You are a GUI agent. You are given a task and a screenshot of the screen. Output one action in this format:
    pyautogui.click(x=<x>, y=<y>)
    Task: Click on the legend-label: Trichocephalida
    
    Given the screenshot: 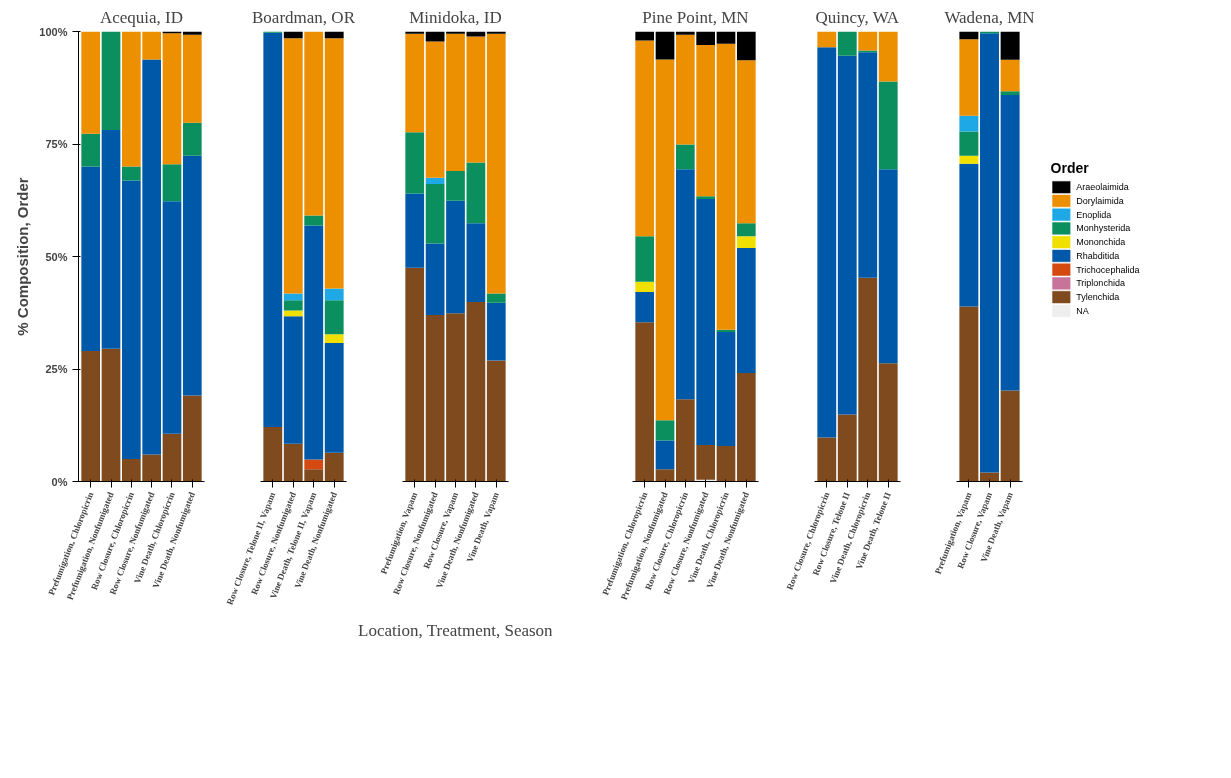 What is the action you would take?
    pyautogui.click(x=1108, y=269)
    